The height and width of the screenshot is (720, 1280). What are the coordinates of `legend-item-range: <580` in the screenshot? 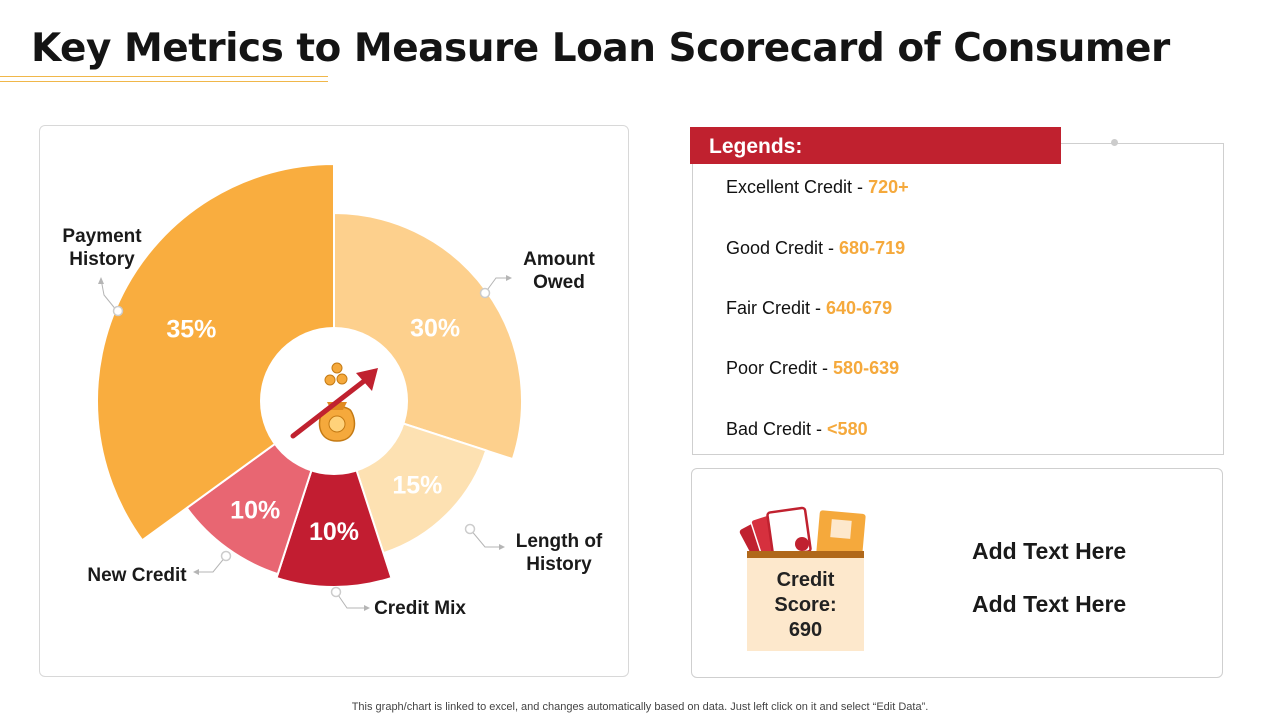 It's located at (847, 429).